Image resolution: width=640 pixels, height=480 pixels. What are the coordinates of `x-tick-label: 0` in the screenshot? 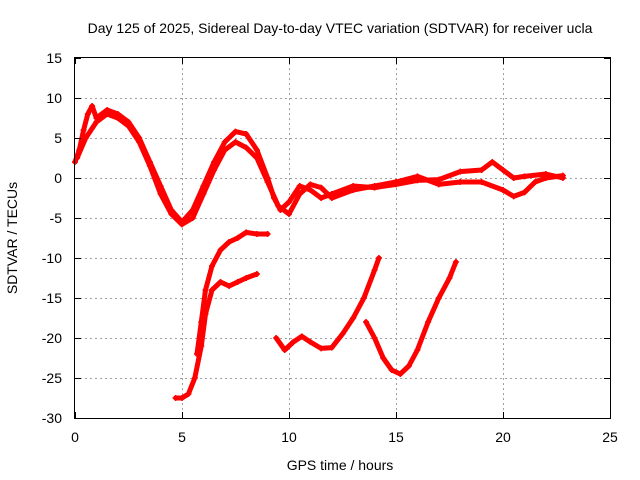 It's located at (75, 437).